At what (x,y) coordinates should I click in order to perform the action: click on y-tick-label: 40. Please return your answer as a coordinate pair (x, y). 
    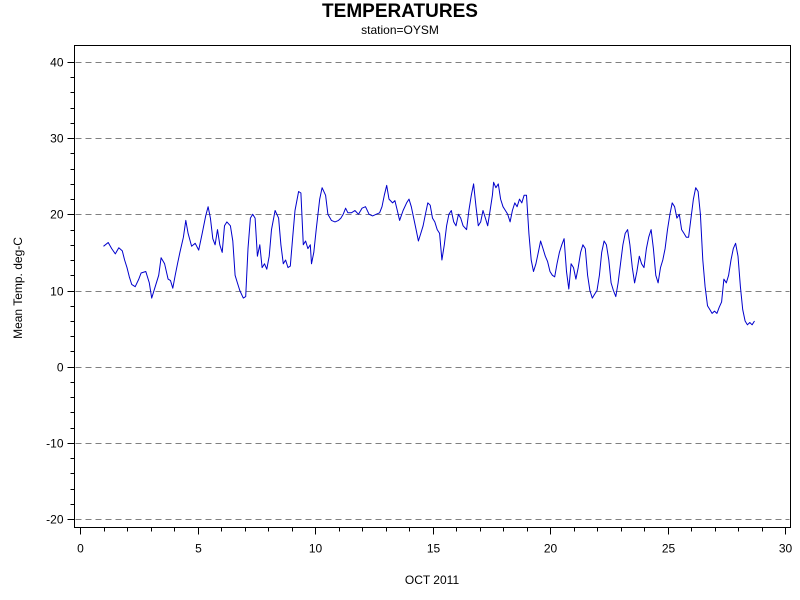
    Looking at the image, I should click on (57, 63).